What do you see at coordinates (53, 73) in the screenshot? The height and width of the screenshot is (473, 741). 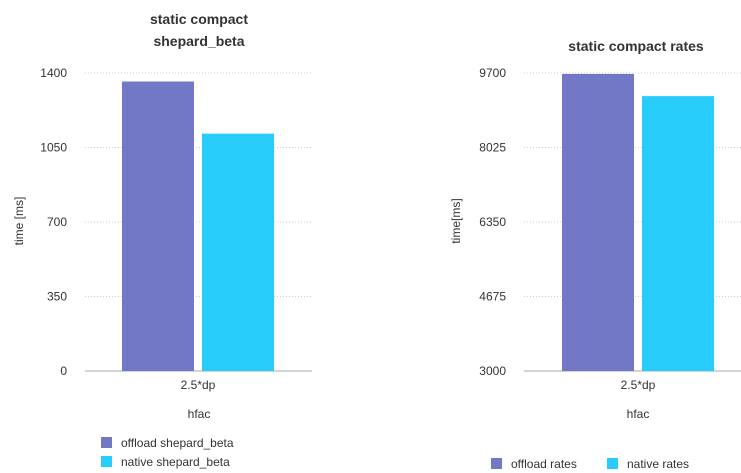 I see `y-tick-label: 1400` at bounding box center [53, 73].